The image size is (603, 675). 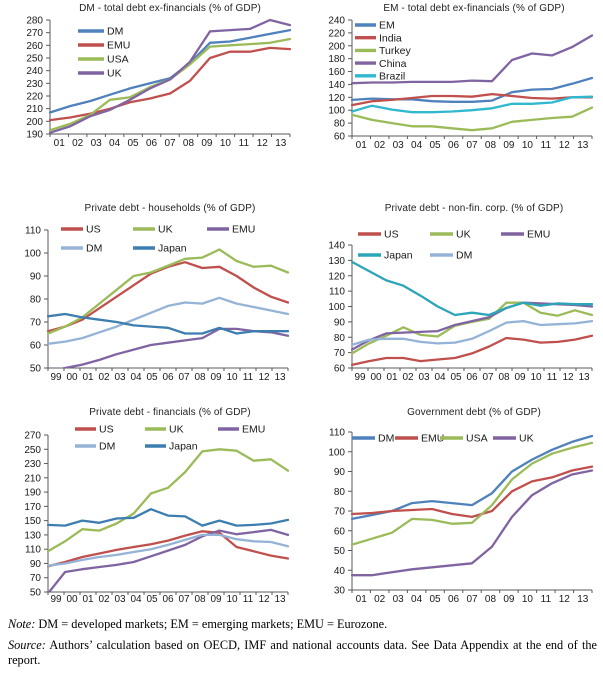 What do you see at coordinates (36, 323) in the screenshot?
I see `y-tick-label: 70` at bounding box center [36, 323].